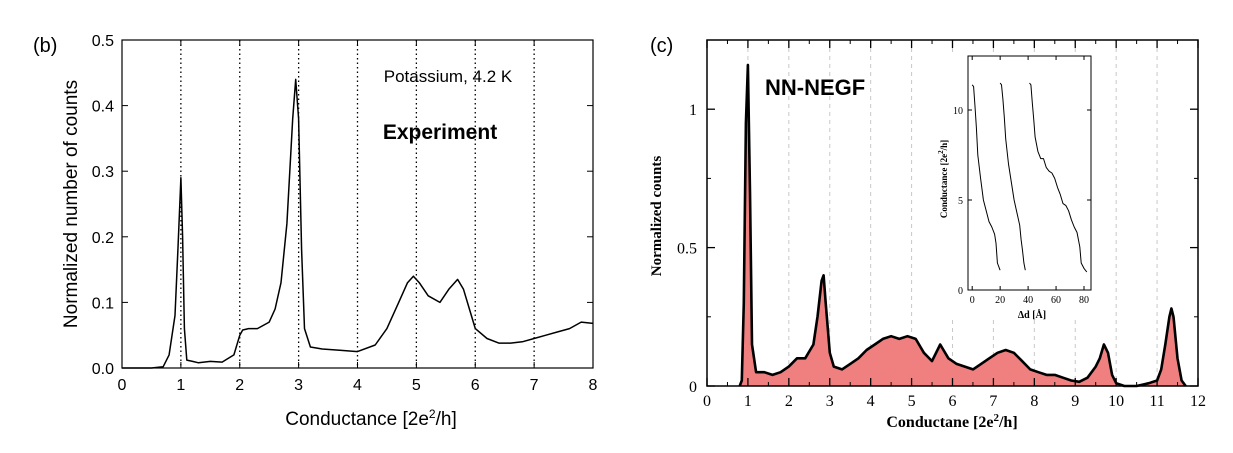 Image resolution: width=1233 pixels, height=453 pixels. I want to click on panel-c-x-tick-label: 12, so click(1198, 401).